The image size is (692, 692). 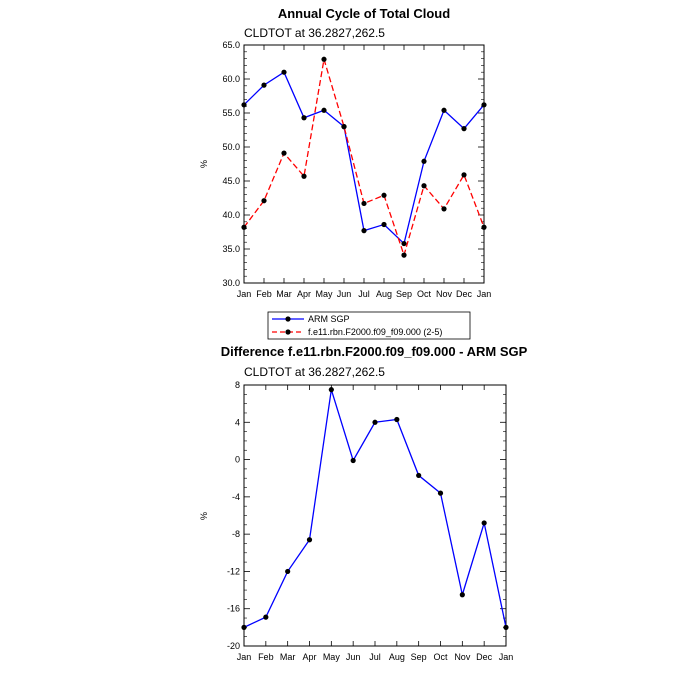 What do you see at coordinates (204, 516) in the screenshot?
I see `chart-bottom-ylabel: %` at bounding box center [204, 516].